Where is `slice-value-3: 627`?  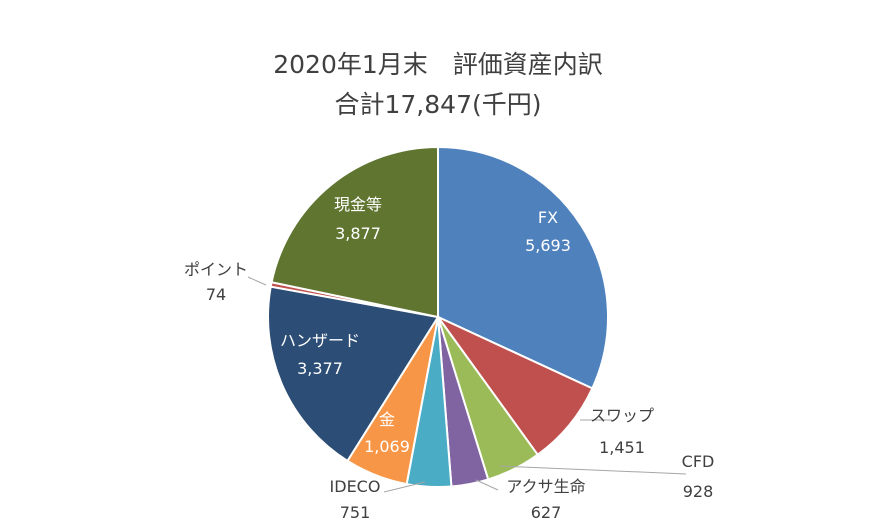
slice-value-3: 627 is located at coordinates (546, 512).